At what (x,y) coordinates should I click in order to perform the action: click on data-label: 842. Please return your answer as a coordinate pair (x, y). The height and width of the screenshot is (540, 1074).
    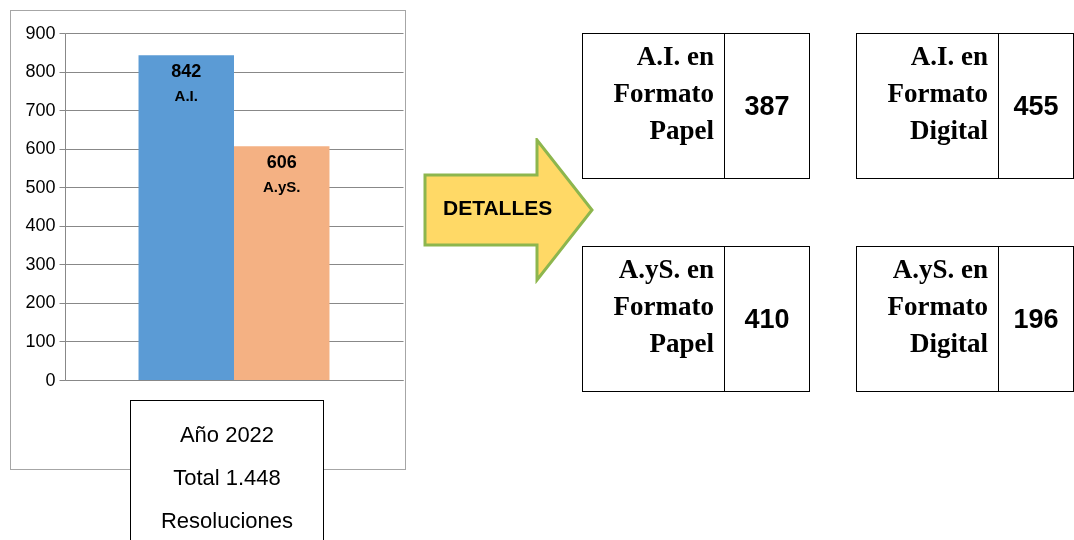
    Looking at the image, I should click on (186, 71).